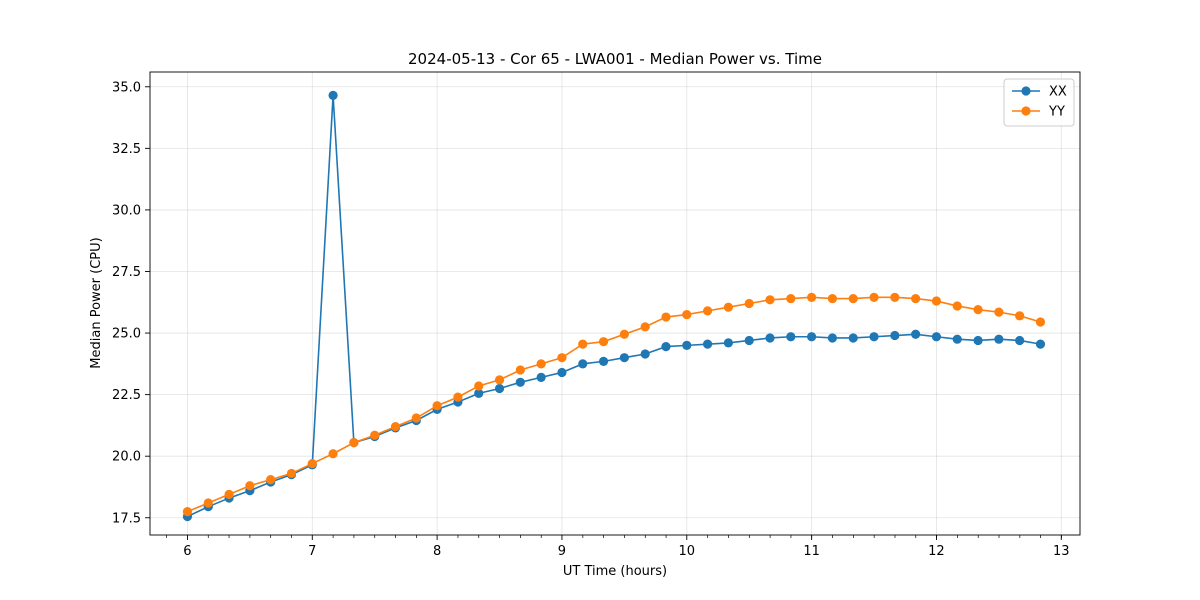 This screenshot has height=600, width=1200. Describe the element at coordinates (615, 571) in the screenshot. I see `x-axis-label: UT Time (hours)` at that location.